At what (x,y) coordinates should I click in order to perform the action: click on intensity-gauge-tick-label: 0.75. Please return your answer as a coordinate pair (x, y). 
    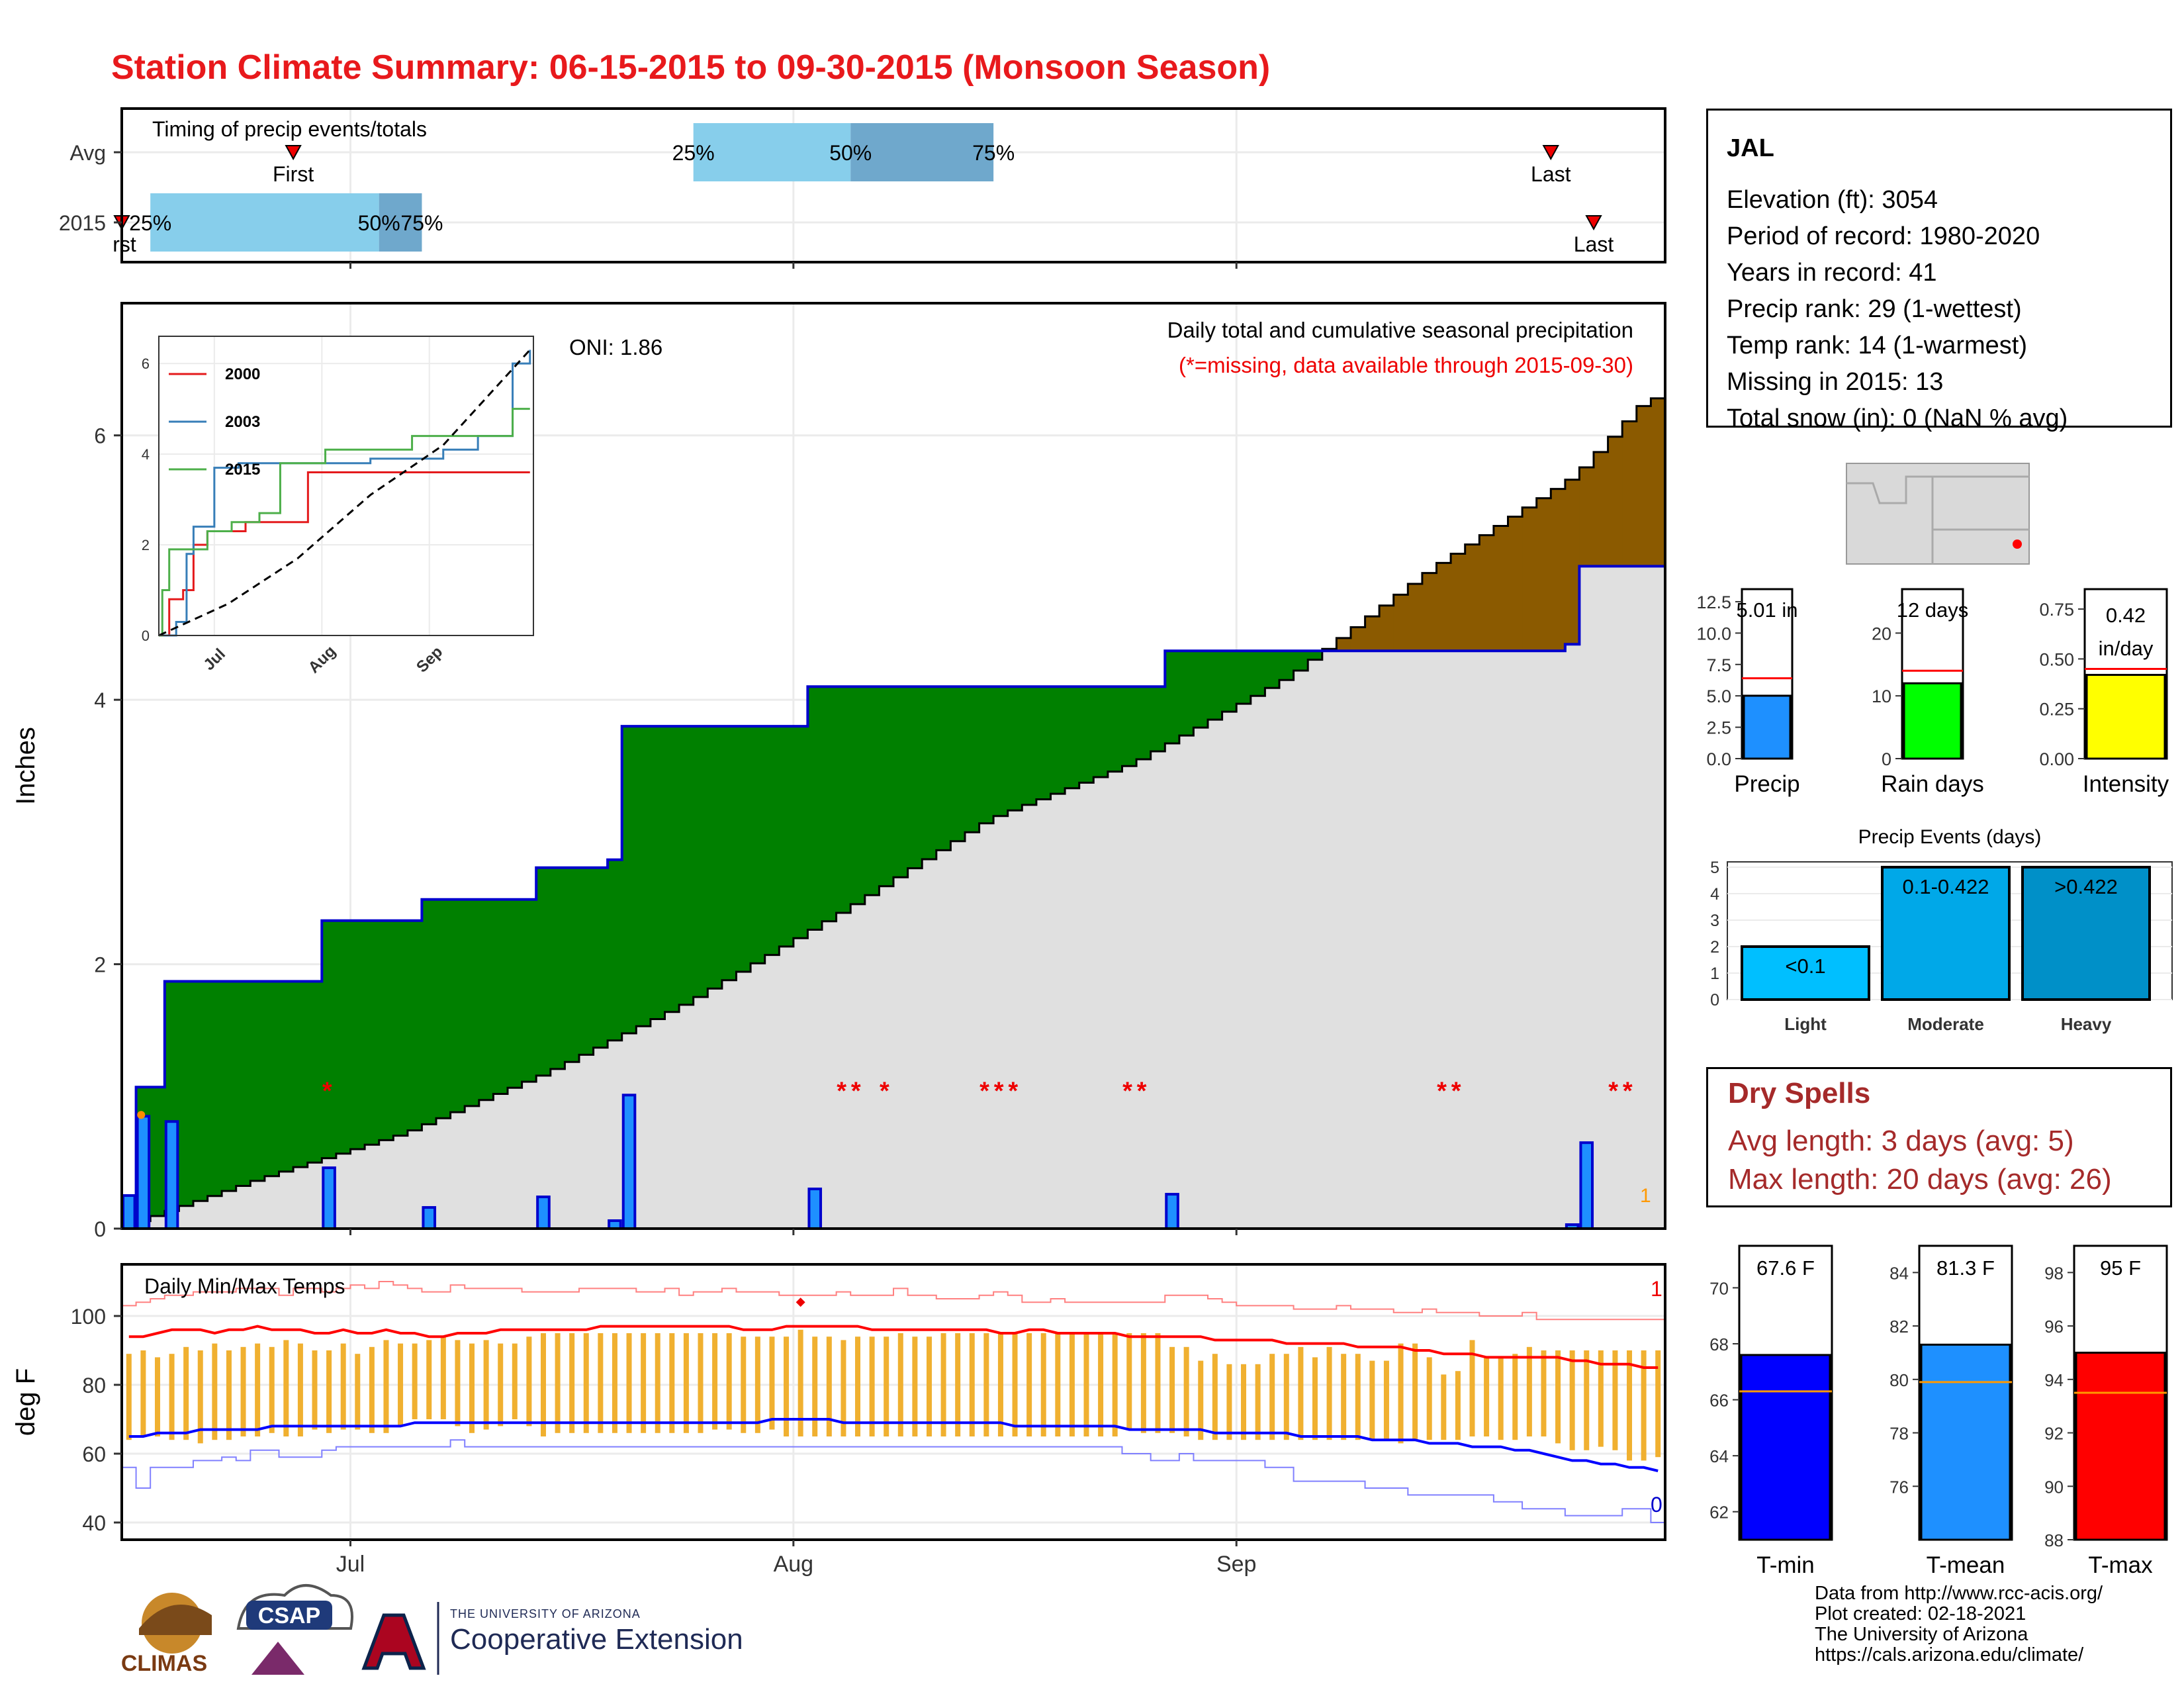
    Looking at the image, I should click on (2056, 610).